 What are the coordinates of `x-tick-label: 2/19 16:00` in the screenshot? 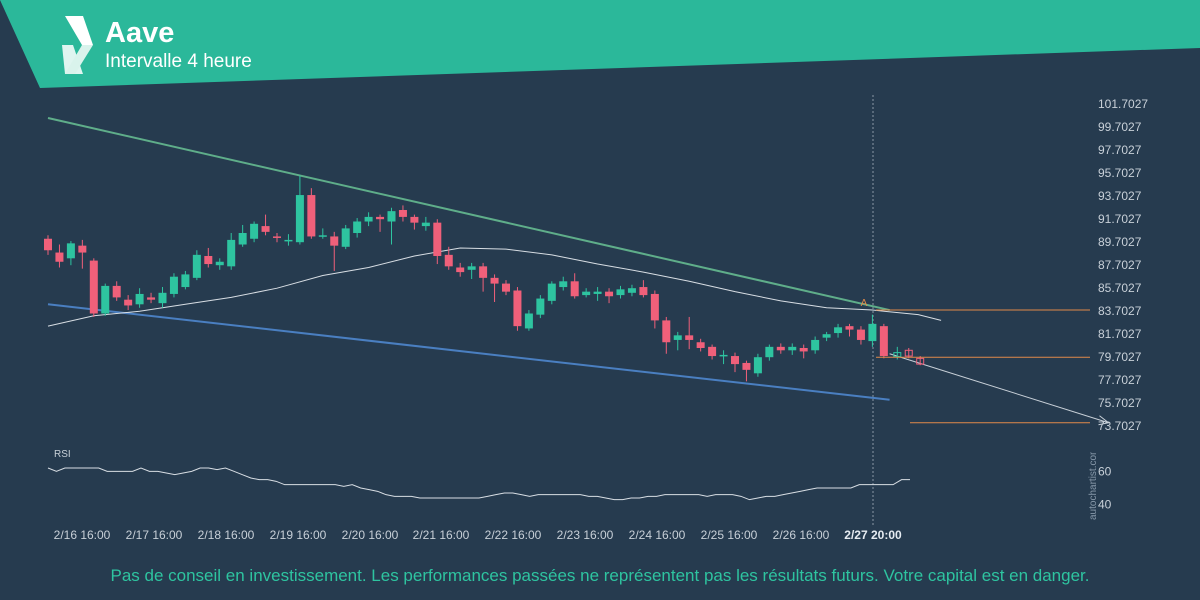 It's located at (298, 535).